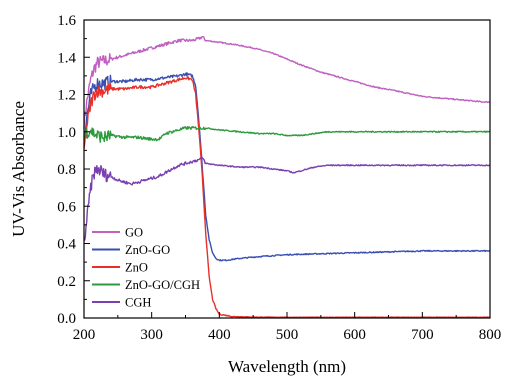  I want to click on y-tick-label: 0.8, so click(66, 170).